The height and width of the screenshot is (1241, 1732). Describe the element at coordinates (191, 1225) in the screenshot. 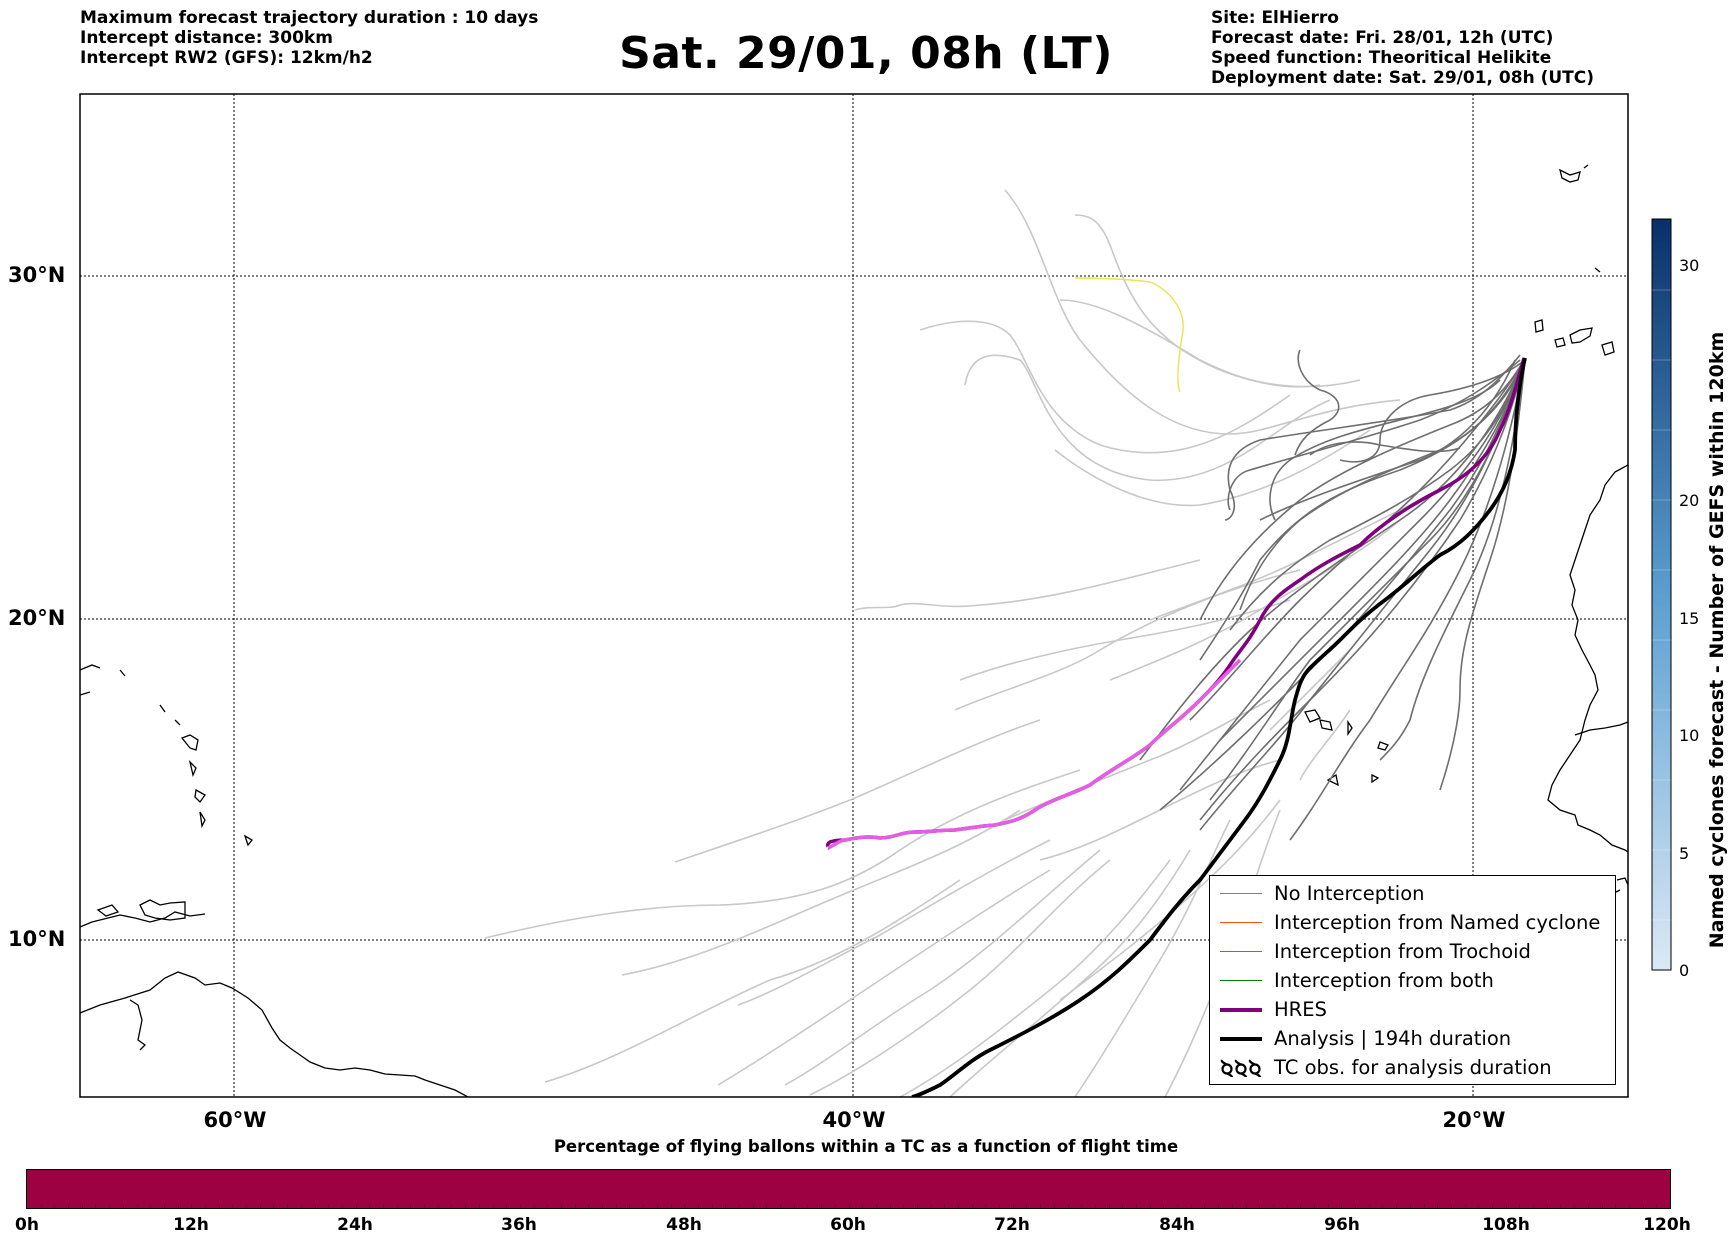

I see `flight-time-tick-12h: 12h` at that location.